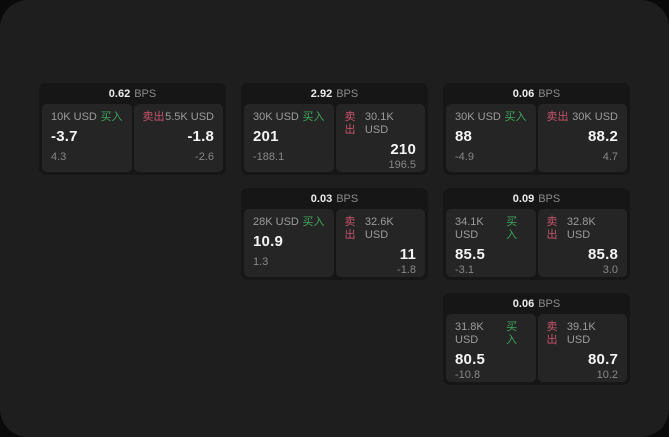  What do you see at coordinates (178, 138) in the screenshot?
I see `sell-panel: 卖出 5.5K USD -1.8 -2.6` at bounding box center [178, 138].